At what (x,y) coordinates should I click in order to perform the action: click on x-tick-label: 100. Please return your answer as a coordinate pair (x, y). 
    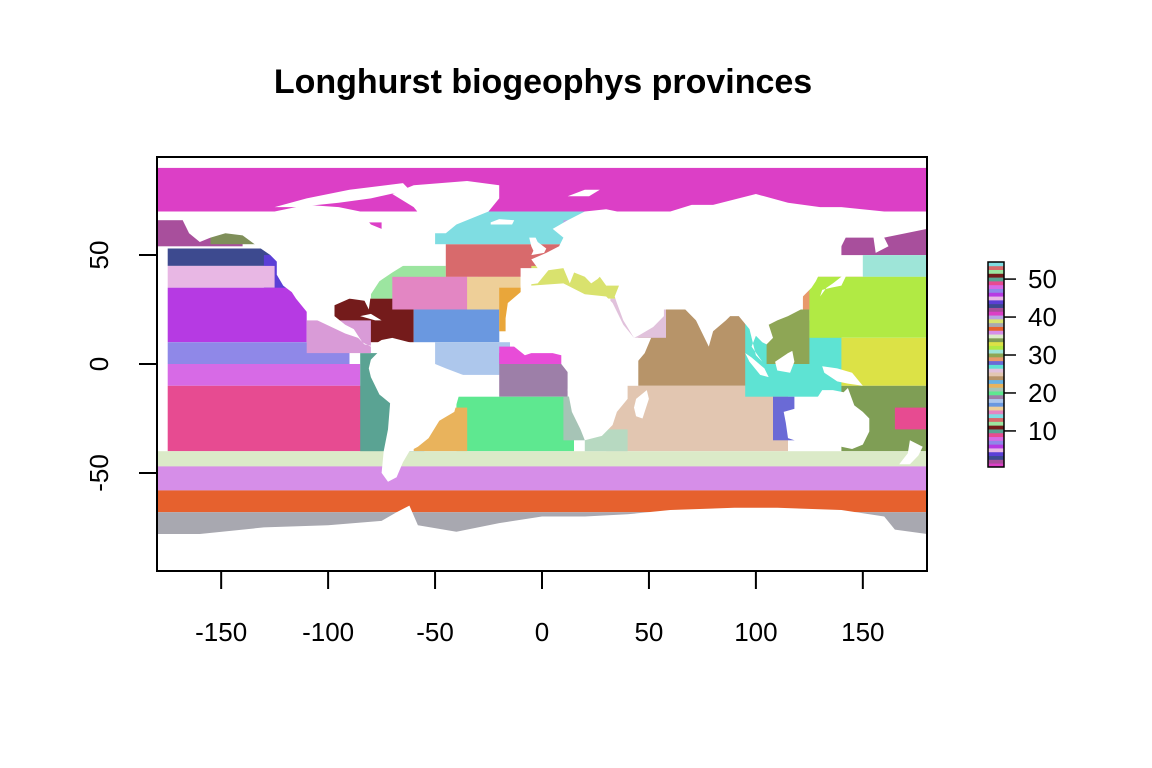
    Looking at the image, I should click on (755, 632).